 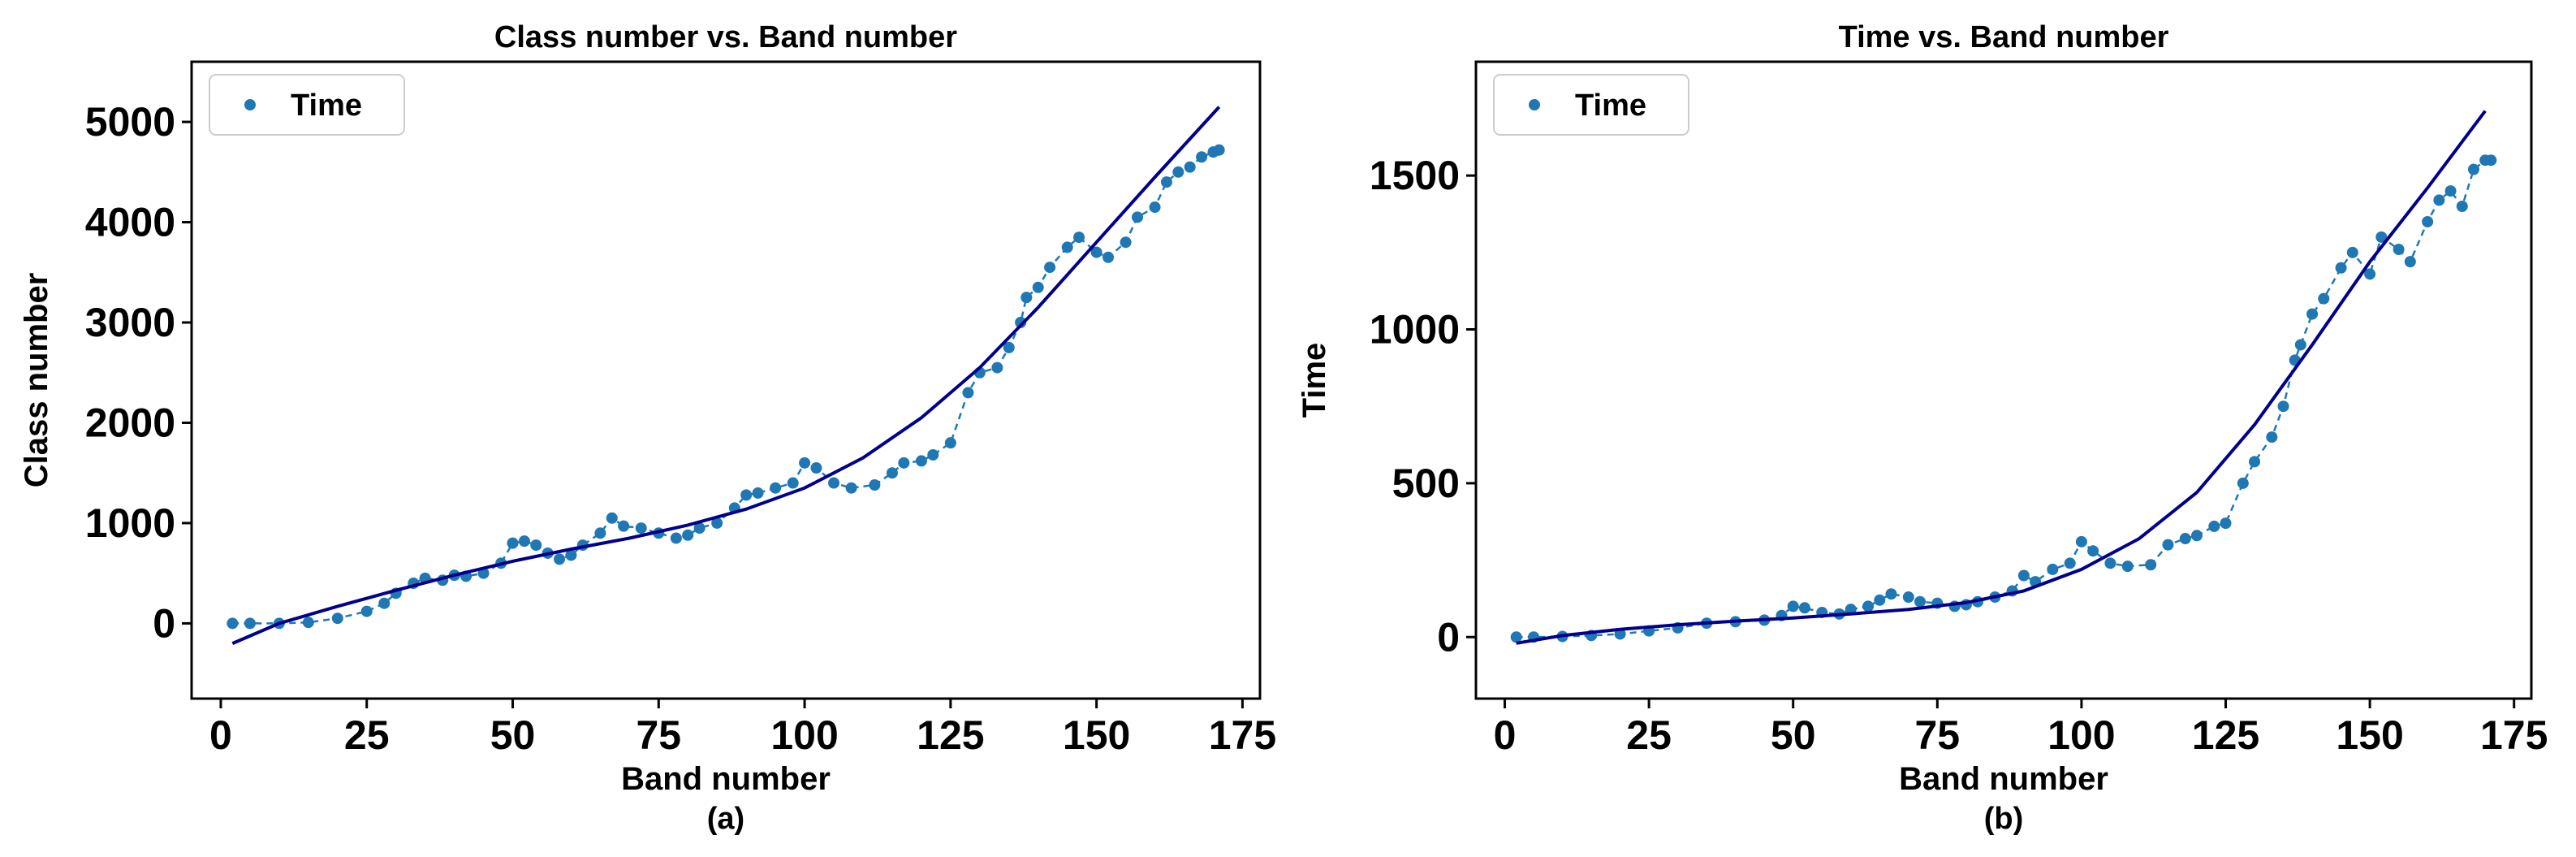 What do you see at coordinates (1314, 380) in the screenshot?
I see `chart-b-y-axis-label: Time` at bounding box center [1314, 380].